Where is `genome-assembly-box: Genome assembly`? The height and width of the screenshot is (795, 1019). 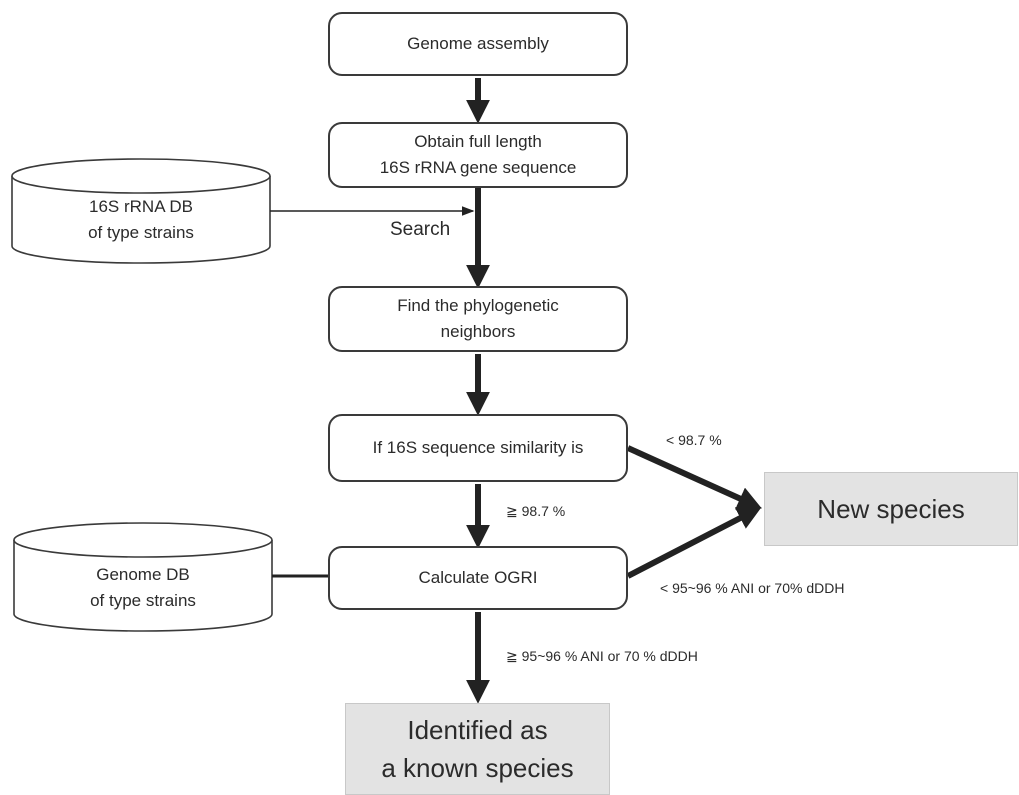 genome-assembly-box: Genome assembly is located at coordinates (478, 44).